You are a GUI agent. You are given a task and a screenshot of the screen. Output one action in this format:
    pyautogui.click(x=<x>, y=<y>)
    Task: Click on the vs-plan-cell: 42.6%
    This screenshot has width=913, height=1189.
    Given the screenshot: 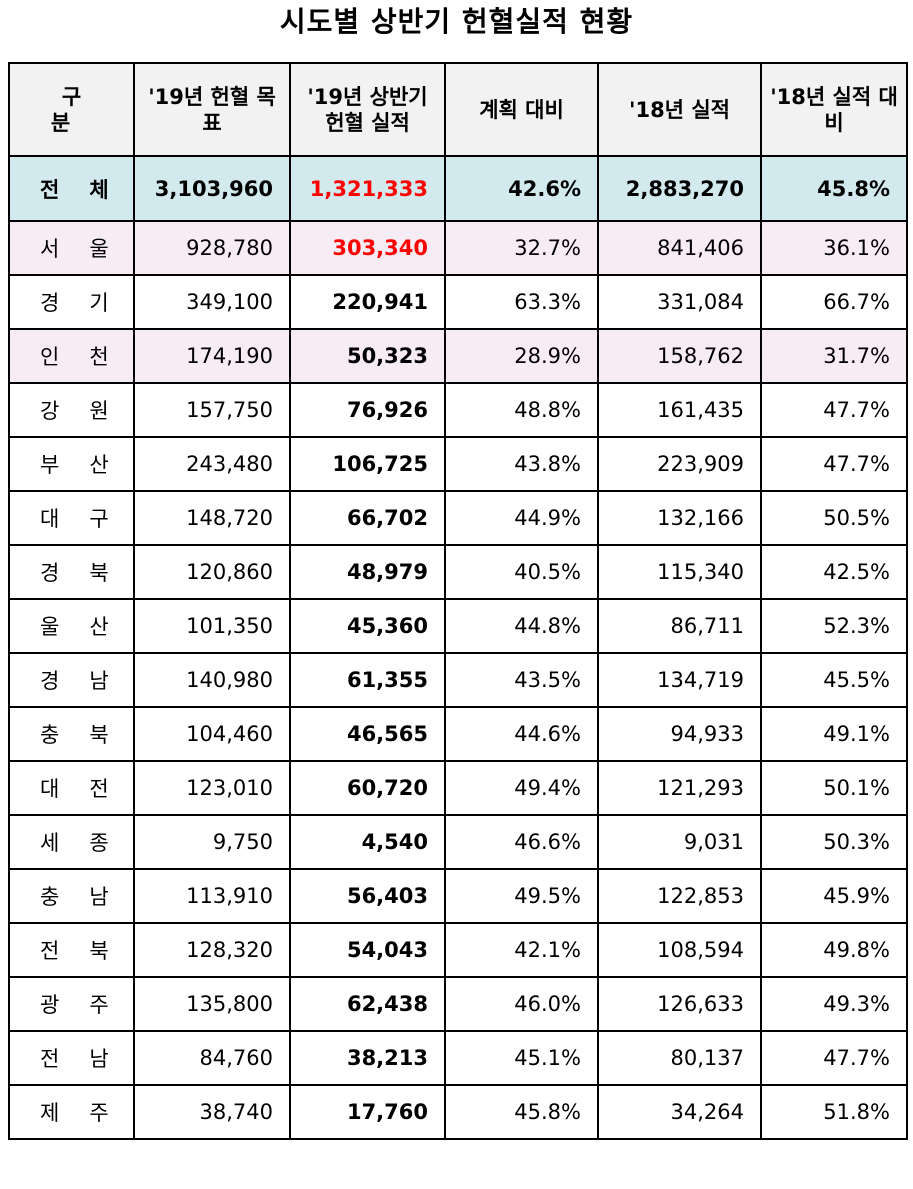 What is the action you would take?
    pyautogui.click(x=521, y=188)
    